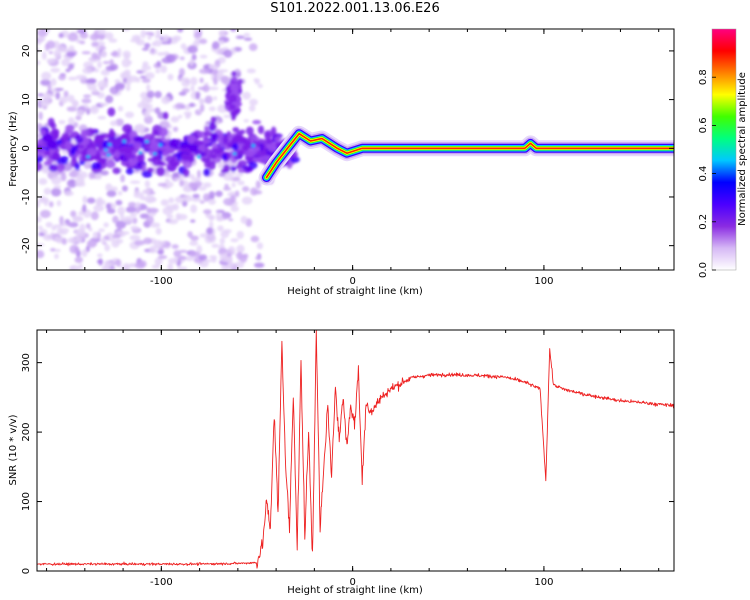 This screenshot has height=600, width=750. Describe the element at coordinates (26, 99) in the screenshot. I see `spectrogram-y-tick-label: 10` at that location.